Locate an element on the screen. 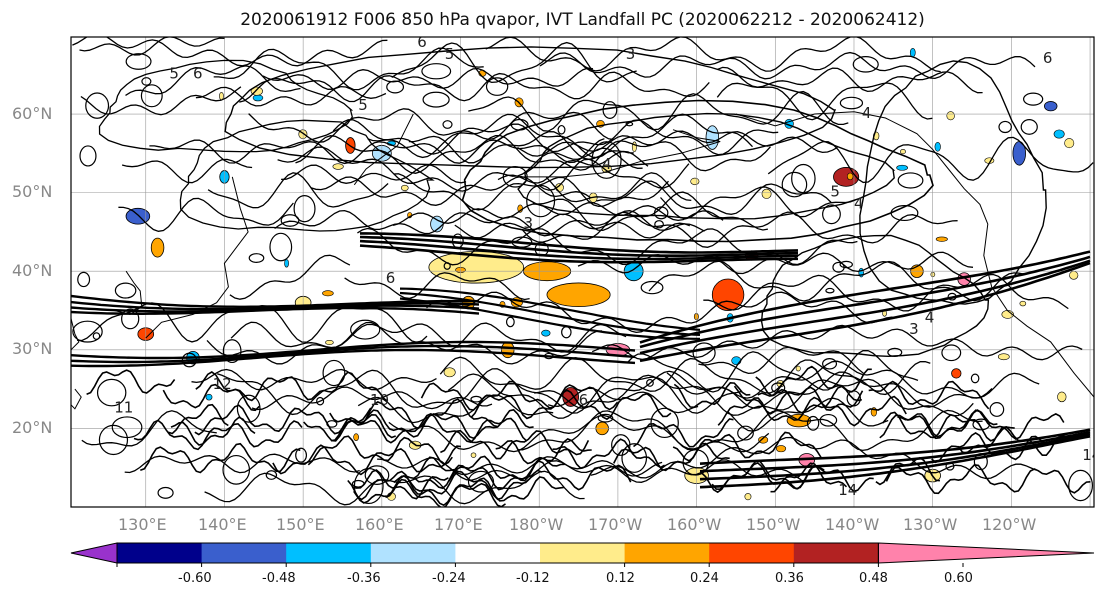 The image size is (1105, 601). contour-label: 10 is located at coordinates (379, 400).